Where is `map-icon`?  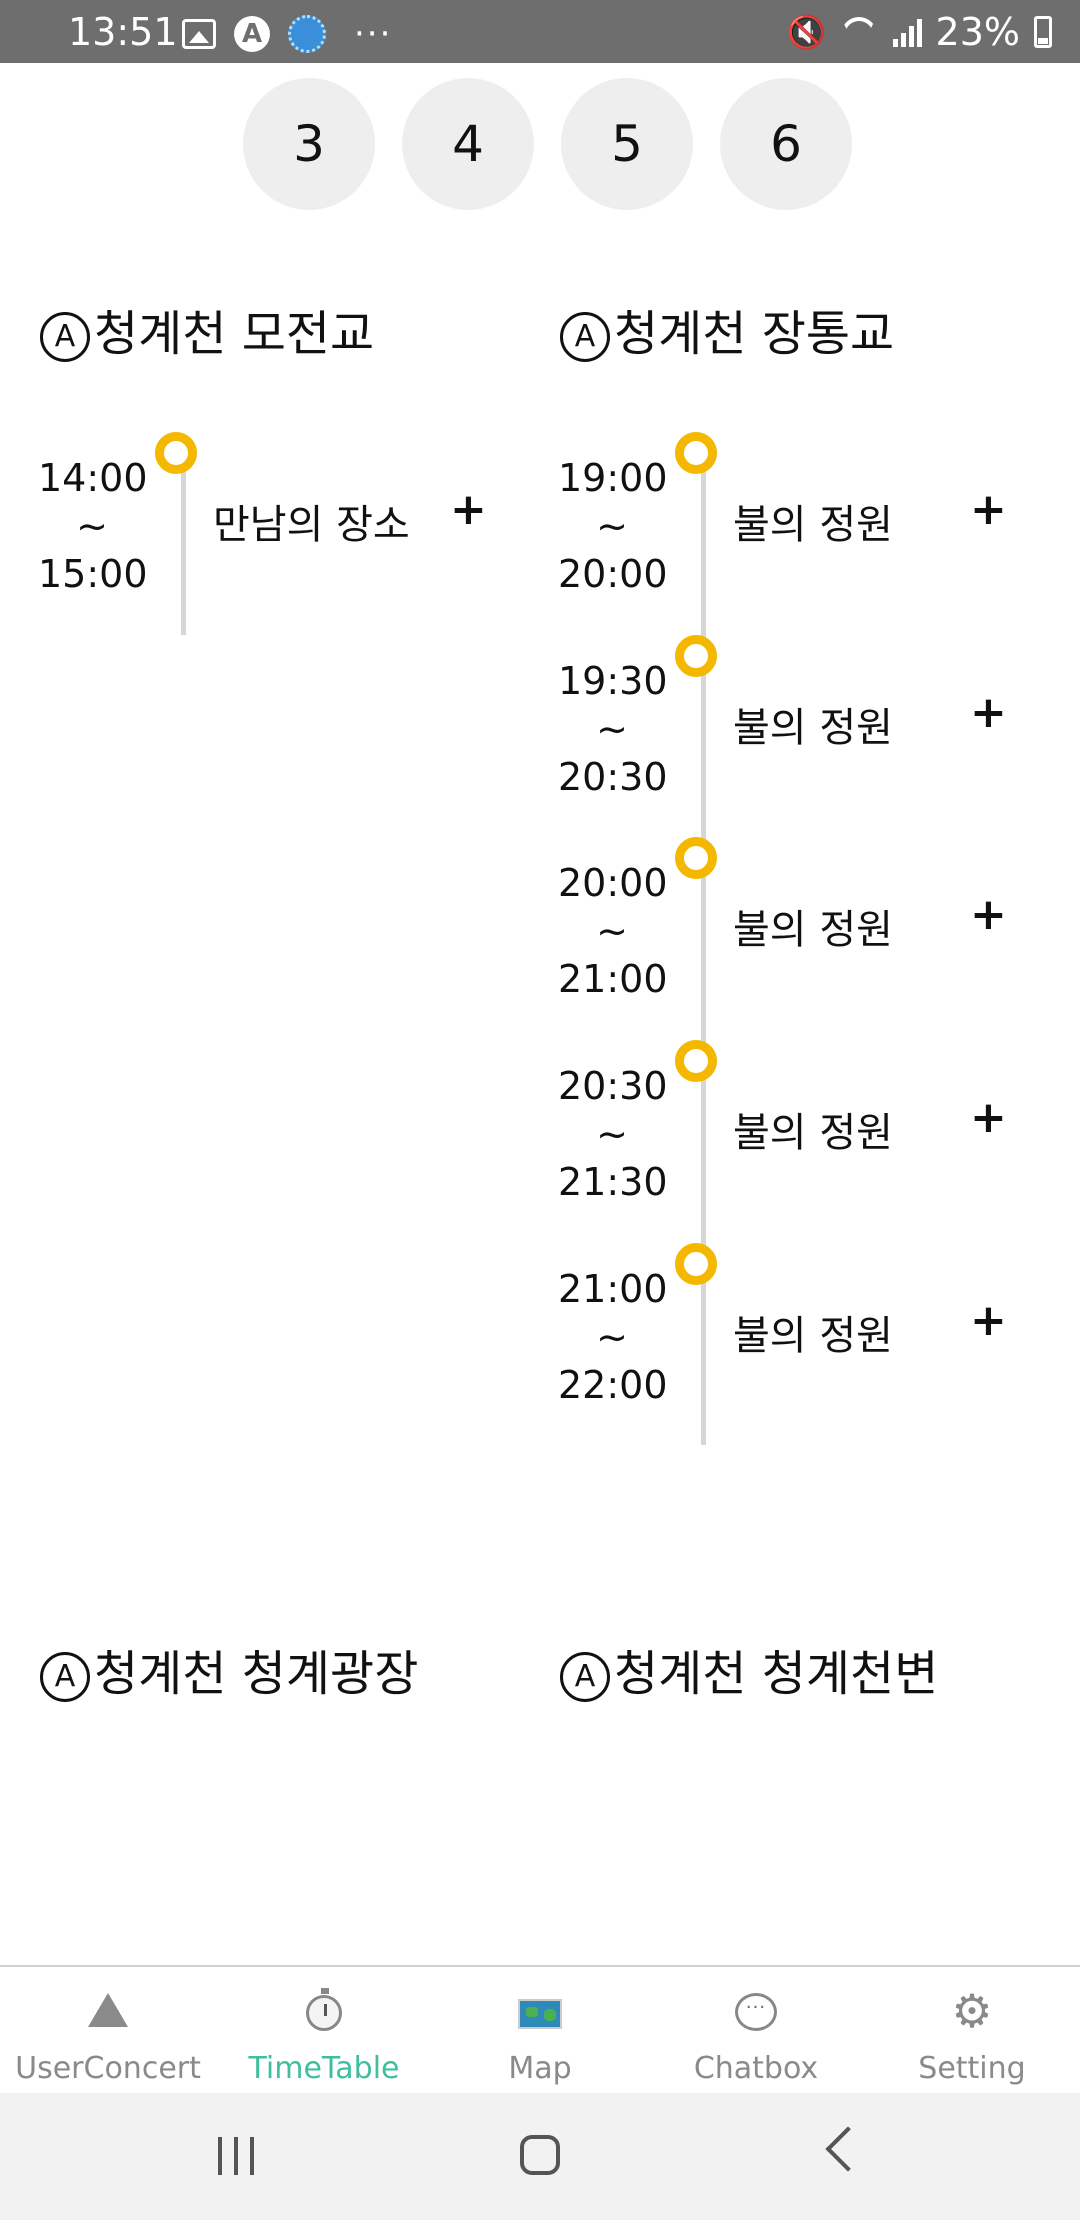 map-icon is located at coordinates (540, 2011).